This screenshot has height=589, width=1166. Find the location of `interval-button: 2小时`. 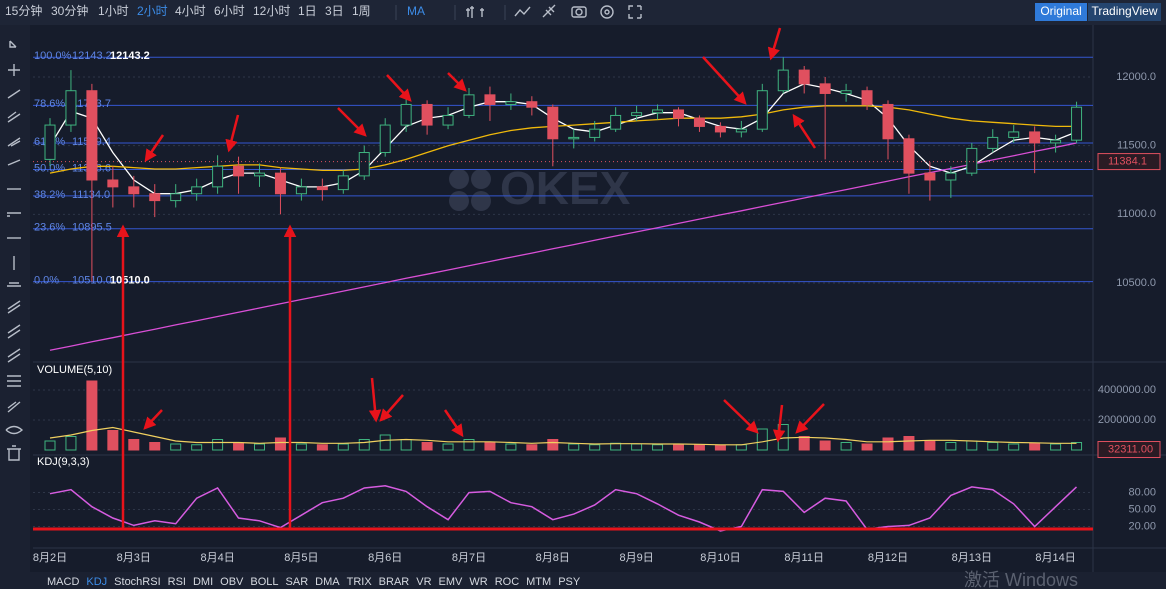

interval-button: 2小时 is located at coordinates (152, 11).